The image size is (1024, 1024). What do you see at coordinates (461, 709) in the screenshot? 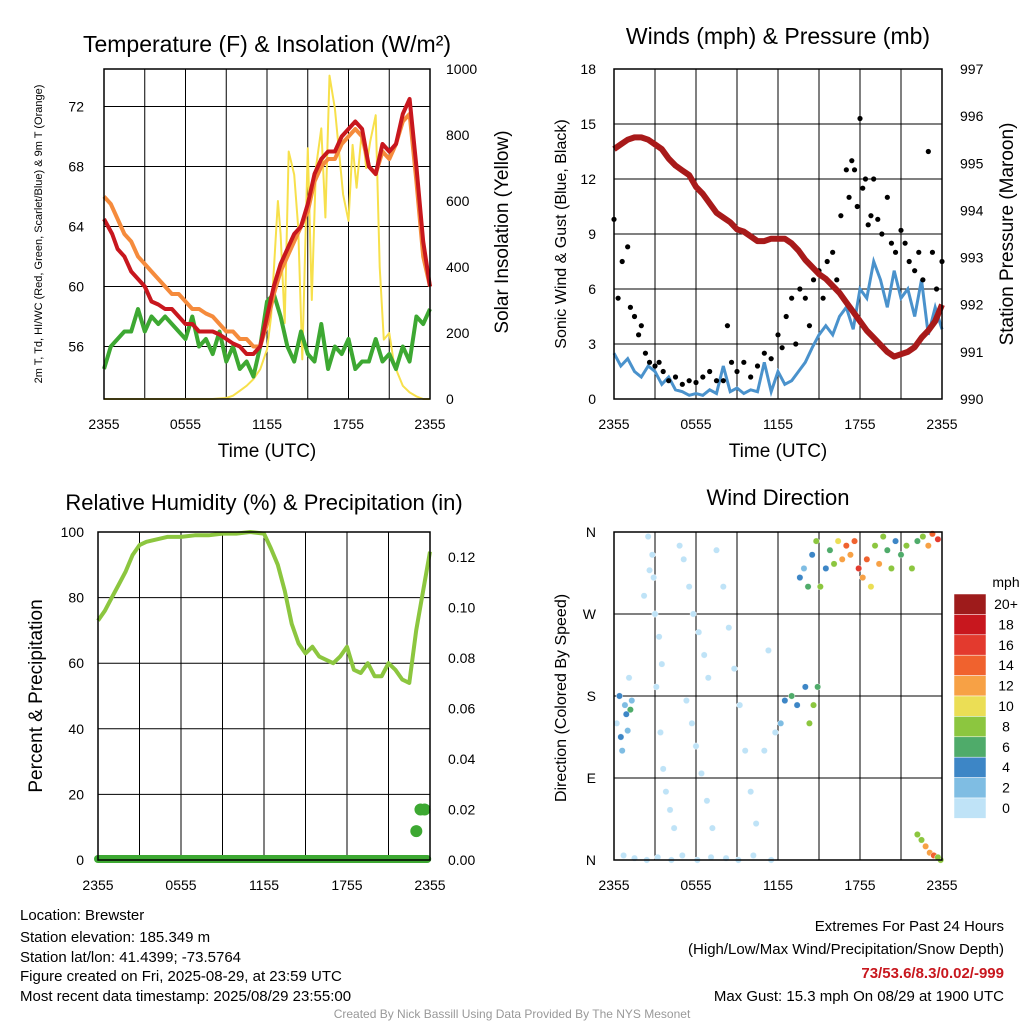
I see `y2-tick-label: 0.06` at bounding box center [461, 709].